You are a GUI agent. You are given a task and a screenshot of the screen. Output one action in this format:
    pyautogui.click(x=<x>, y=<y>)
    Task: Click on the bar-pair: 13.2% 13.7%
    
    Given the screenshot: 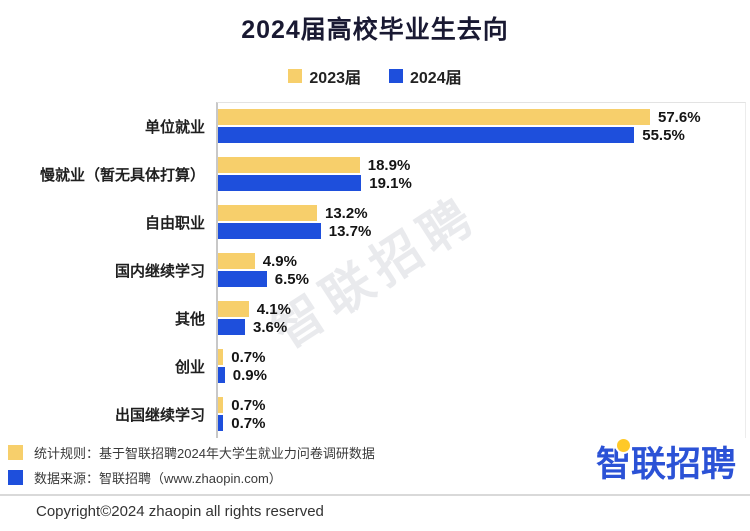 What is the action you would take?
    pyautogui.click(x=475, y=222)
    